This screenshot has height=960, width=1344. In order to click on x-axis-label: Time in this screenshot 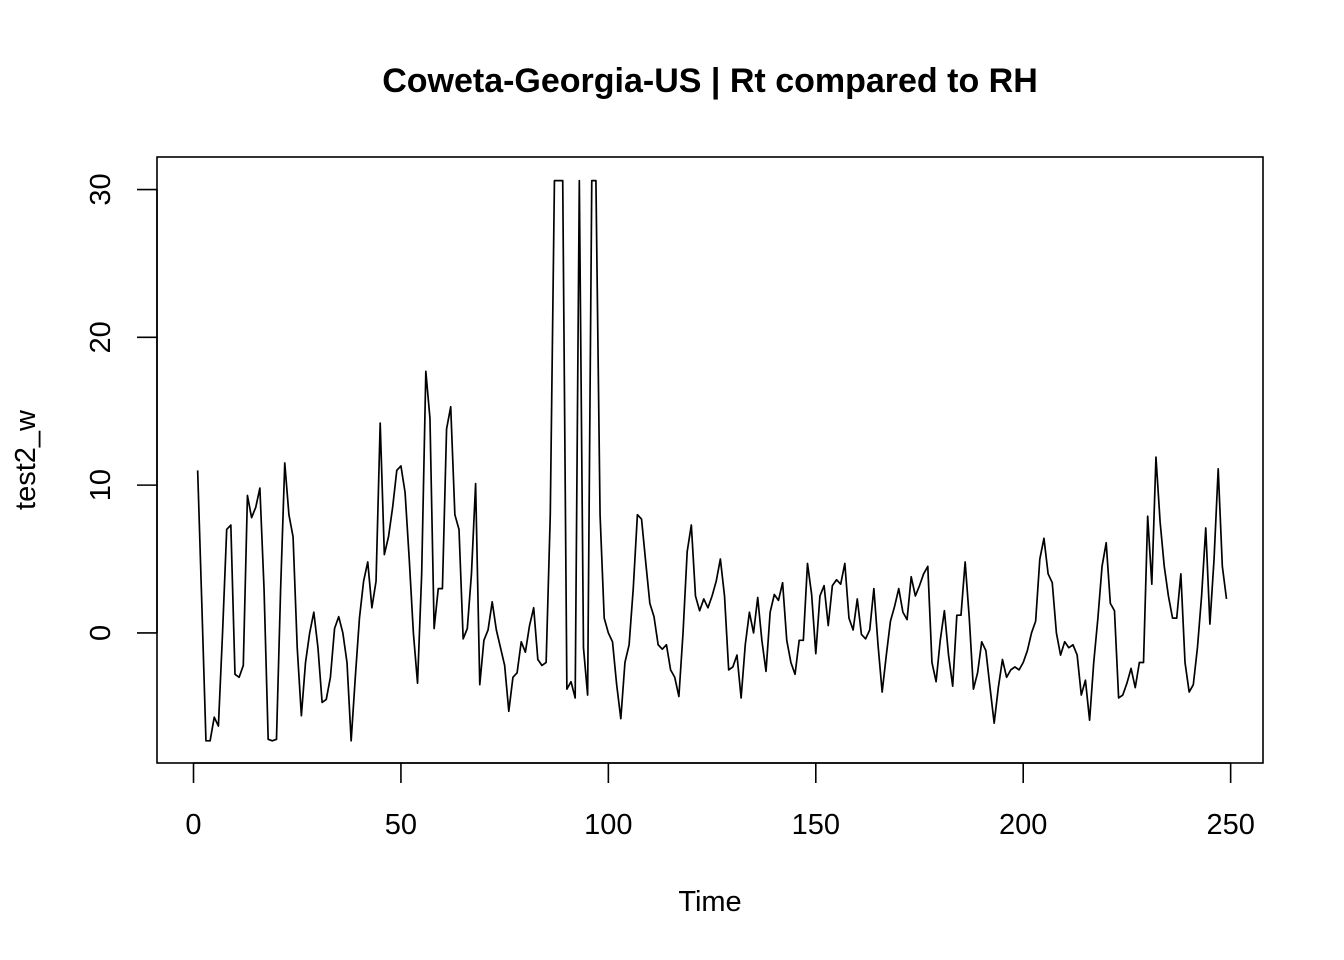, I will do `click(709, 902)`.